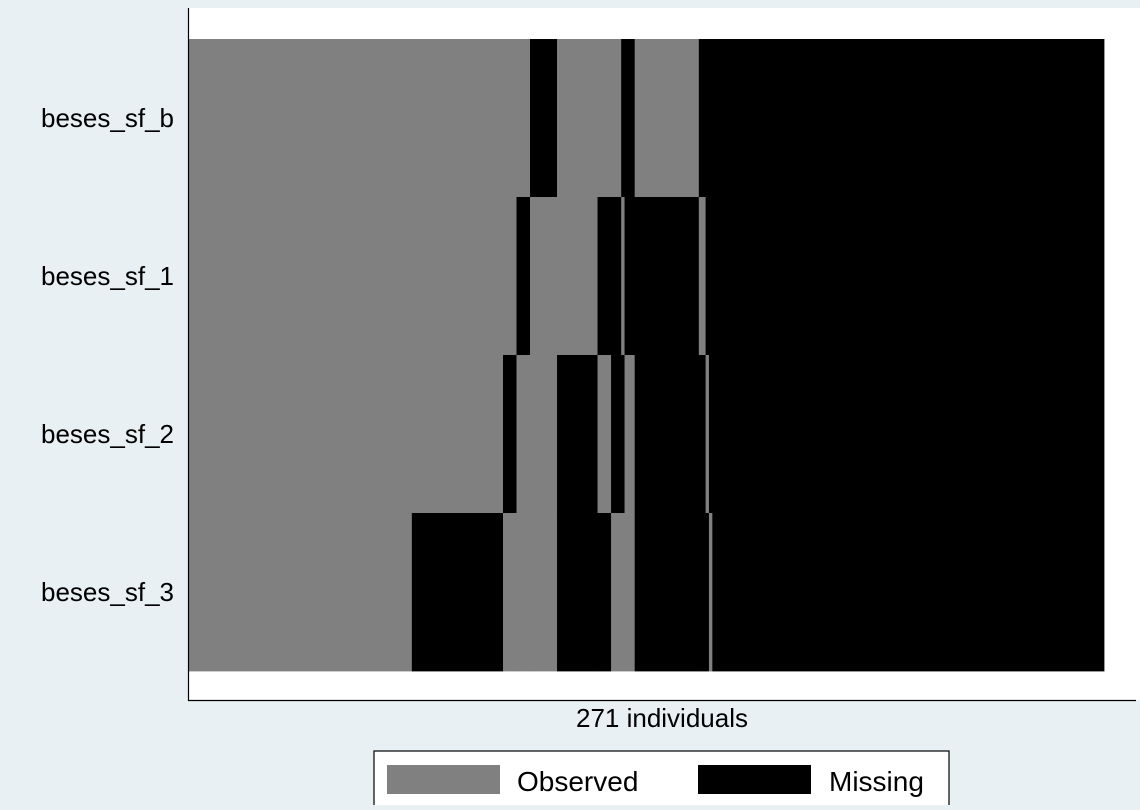  What do you see at coordinates (616, 434) in the screenshot?
I see `cell-beses_sf_2-seg7` at bounding box center [616, 434].